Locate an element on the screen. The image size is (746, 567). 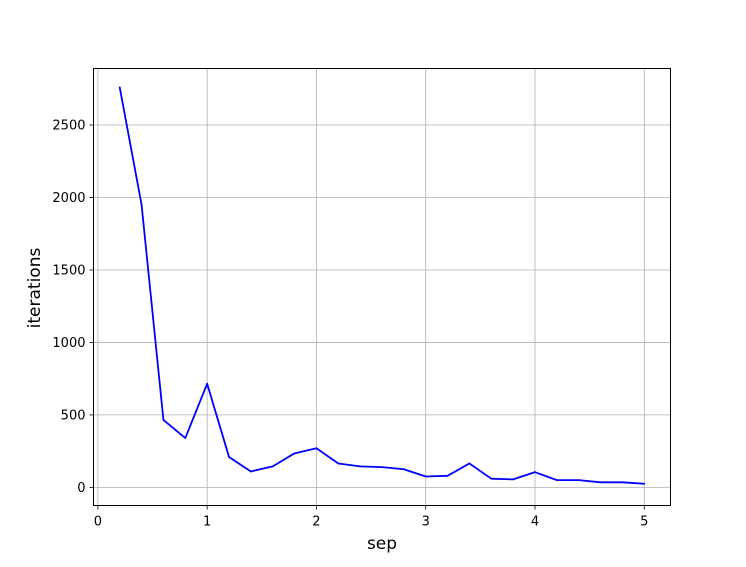
y-tick-label: 2500 is located at coordinates (68, 126).